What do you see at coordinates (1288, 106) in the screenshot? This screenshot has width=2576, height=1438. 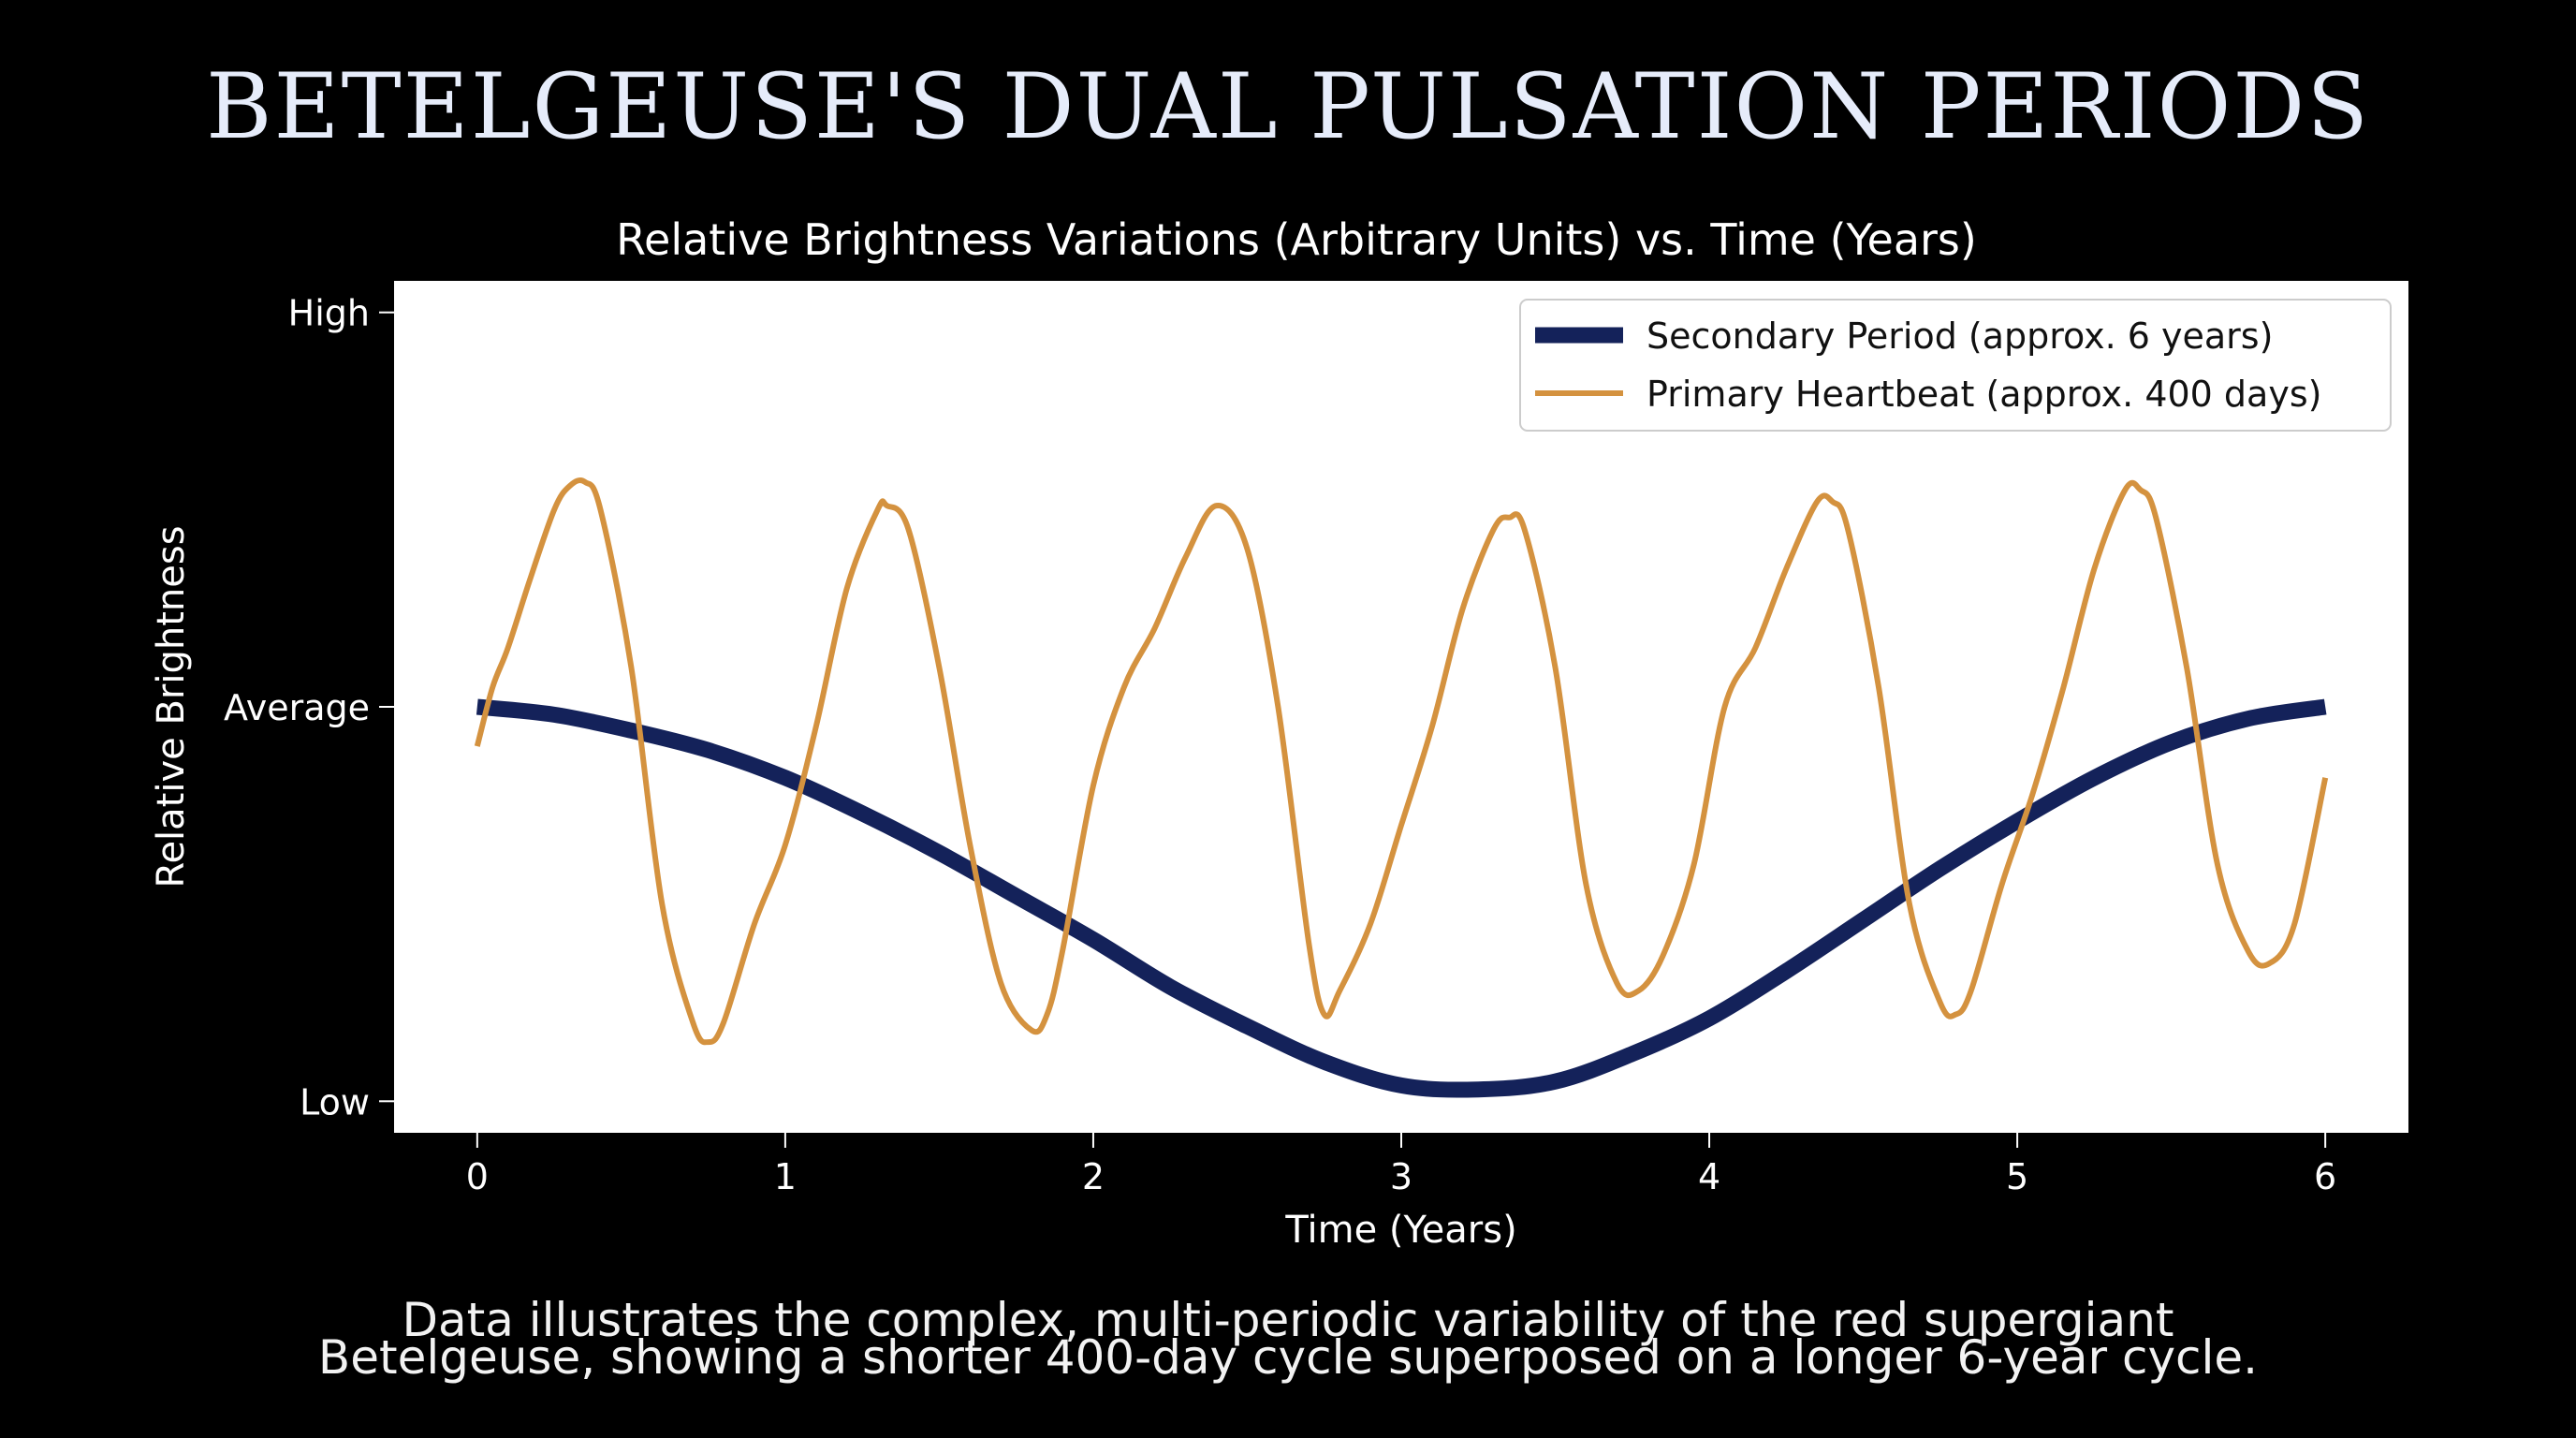 I see `page-title: BETELGEUSE'S DUAL PULSATION PERIODS` at bounding box center [1288, 106].